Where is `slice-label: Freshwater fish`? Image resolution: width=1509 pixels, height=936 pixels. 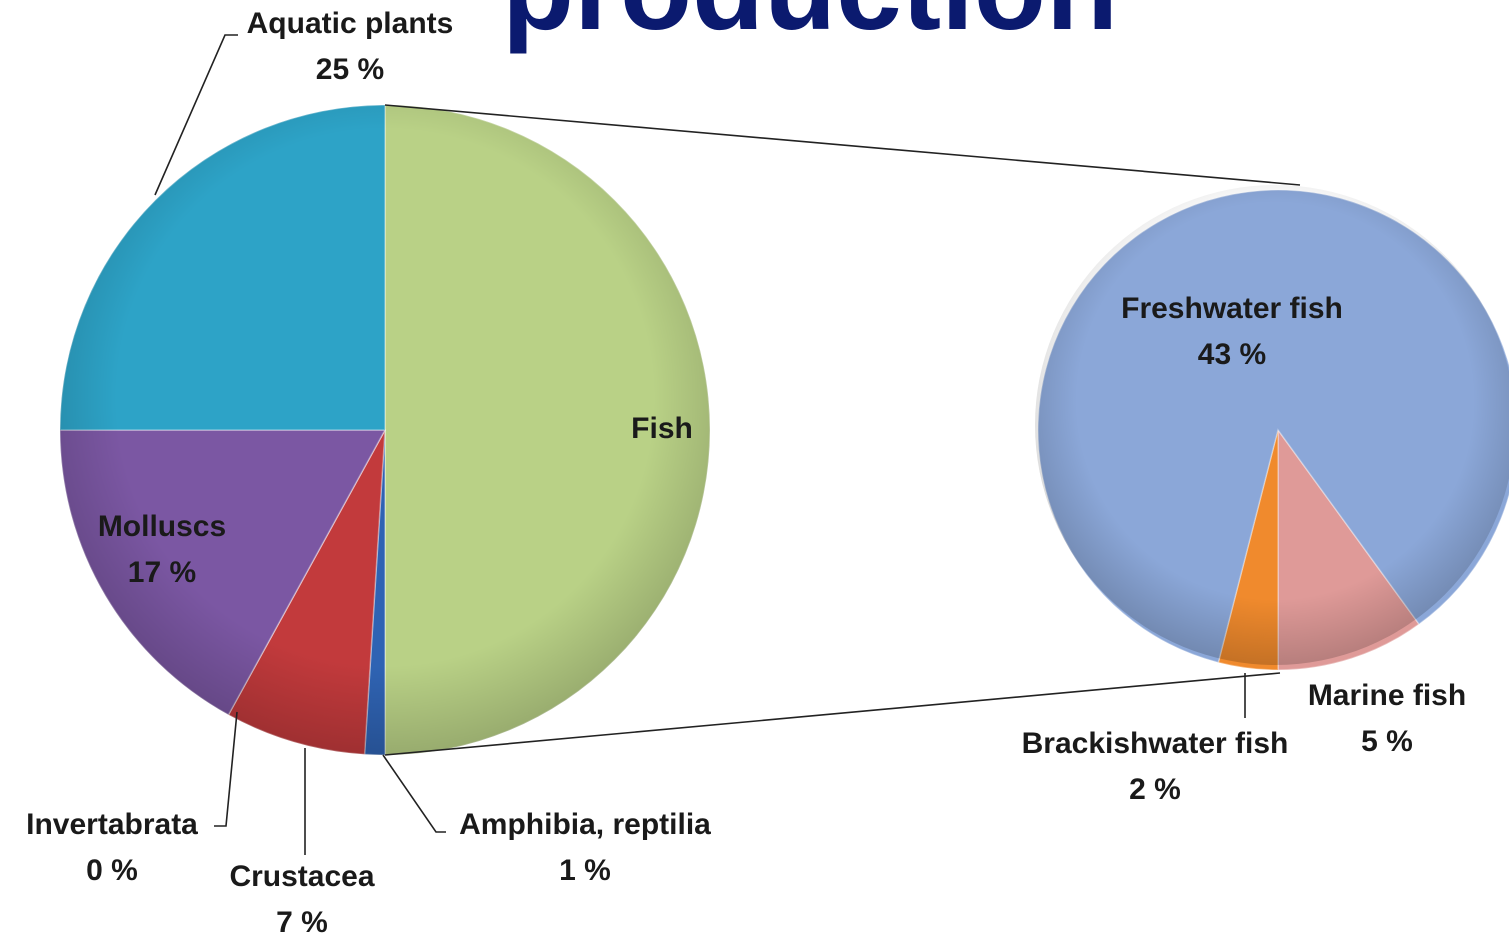
slice-label: Freshwater fish is located at coordinates (1232, 308).